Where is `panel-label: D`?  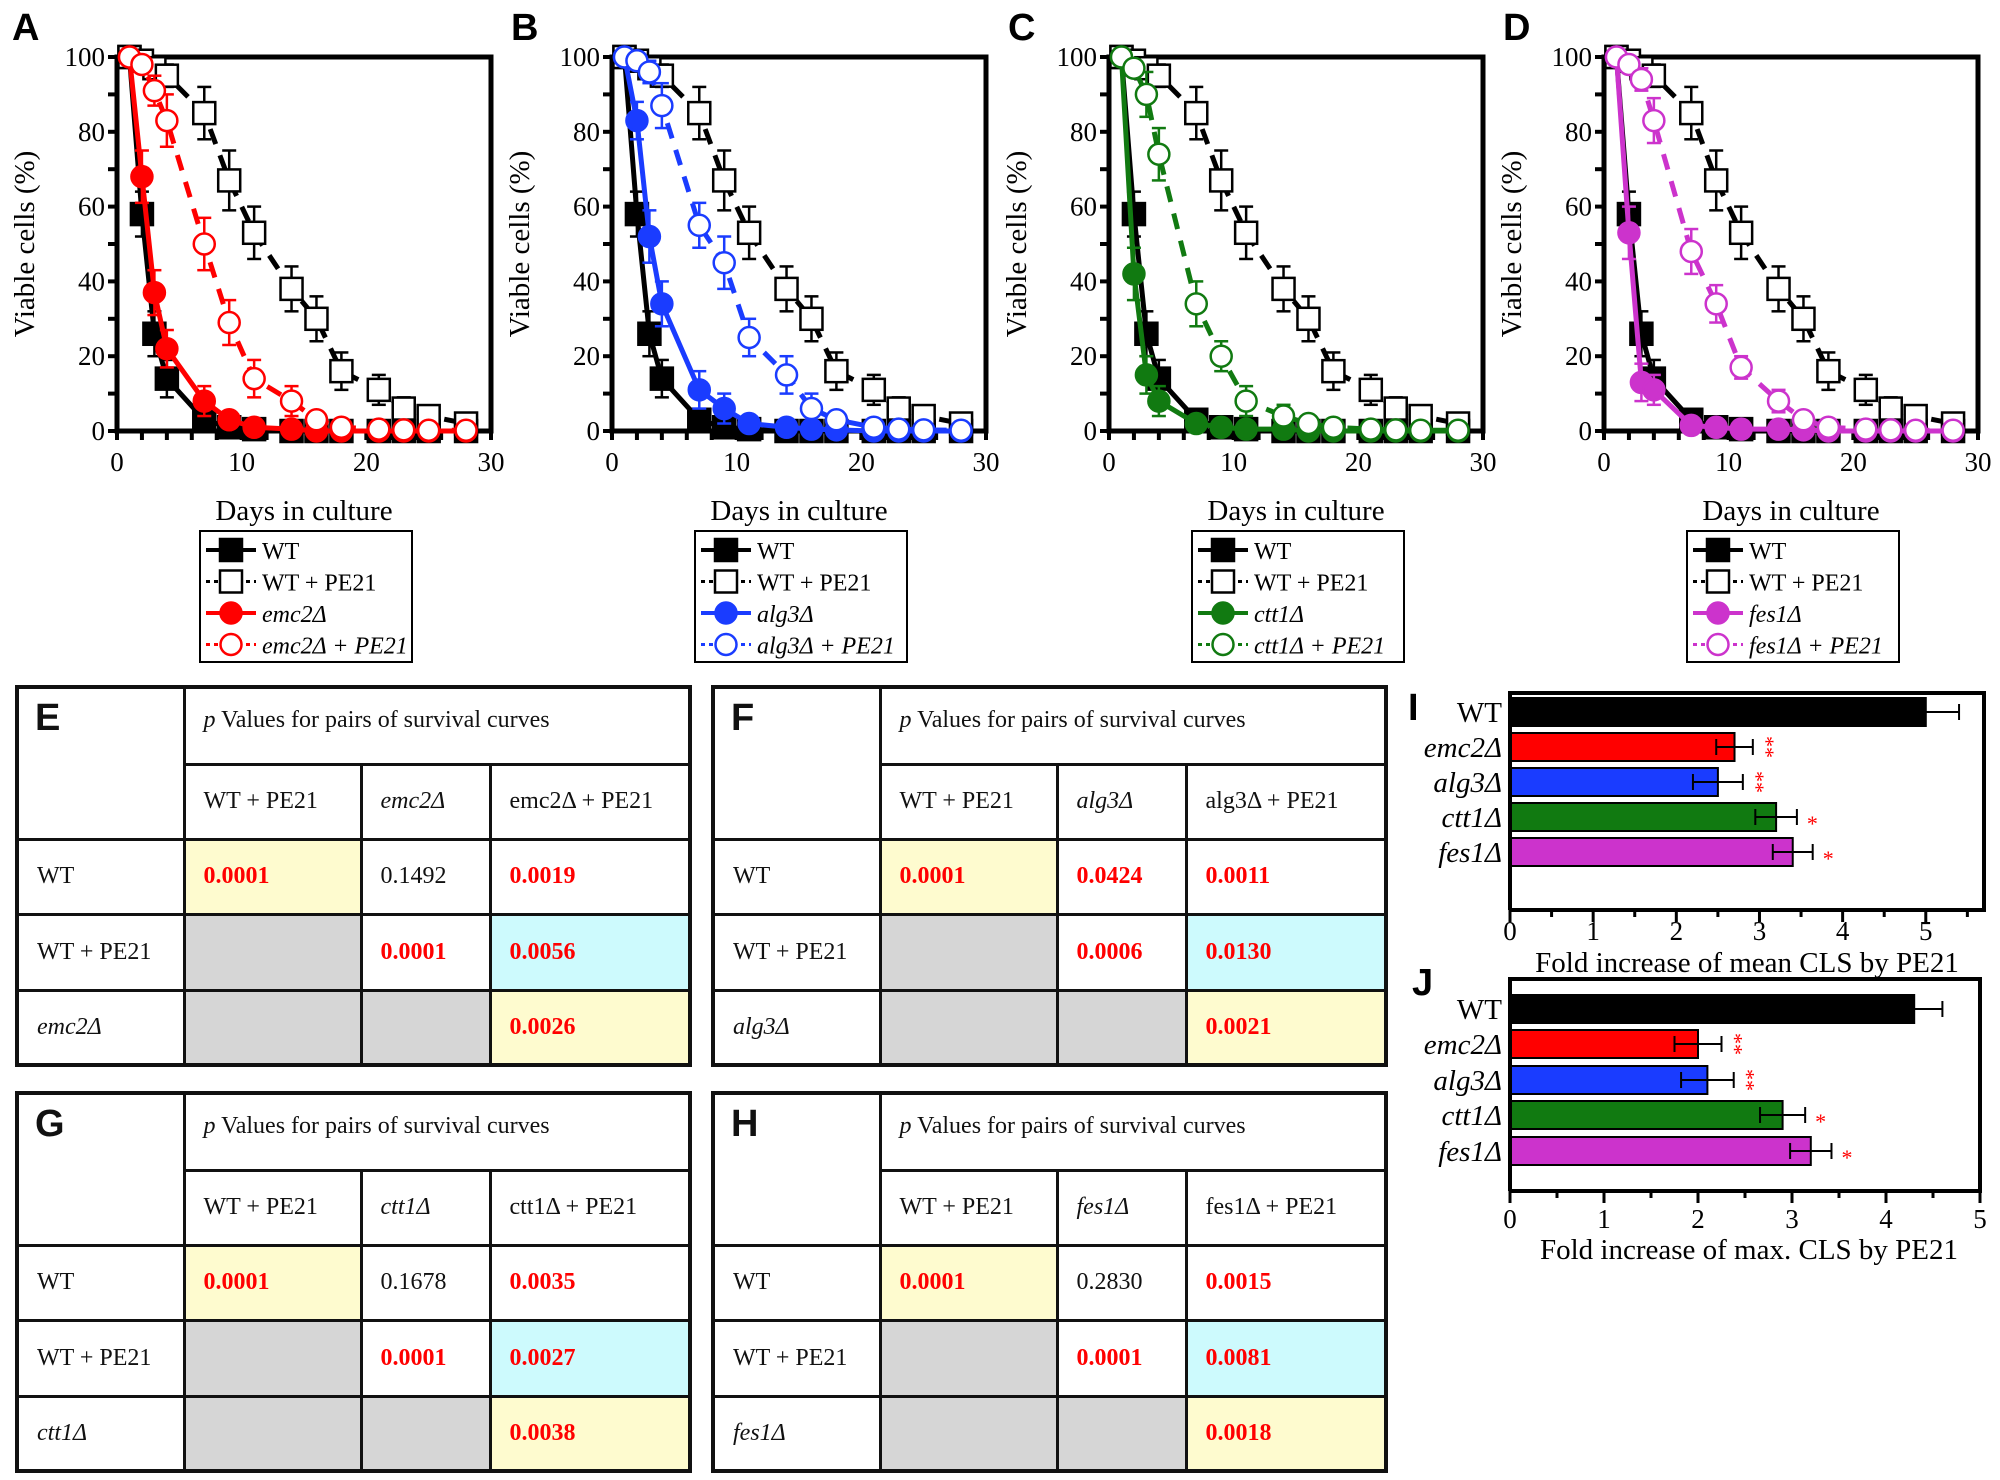 panel-label: D is located at coordinates (1516, 28).